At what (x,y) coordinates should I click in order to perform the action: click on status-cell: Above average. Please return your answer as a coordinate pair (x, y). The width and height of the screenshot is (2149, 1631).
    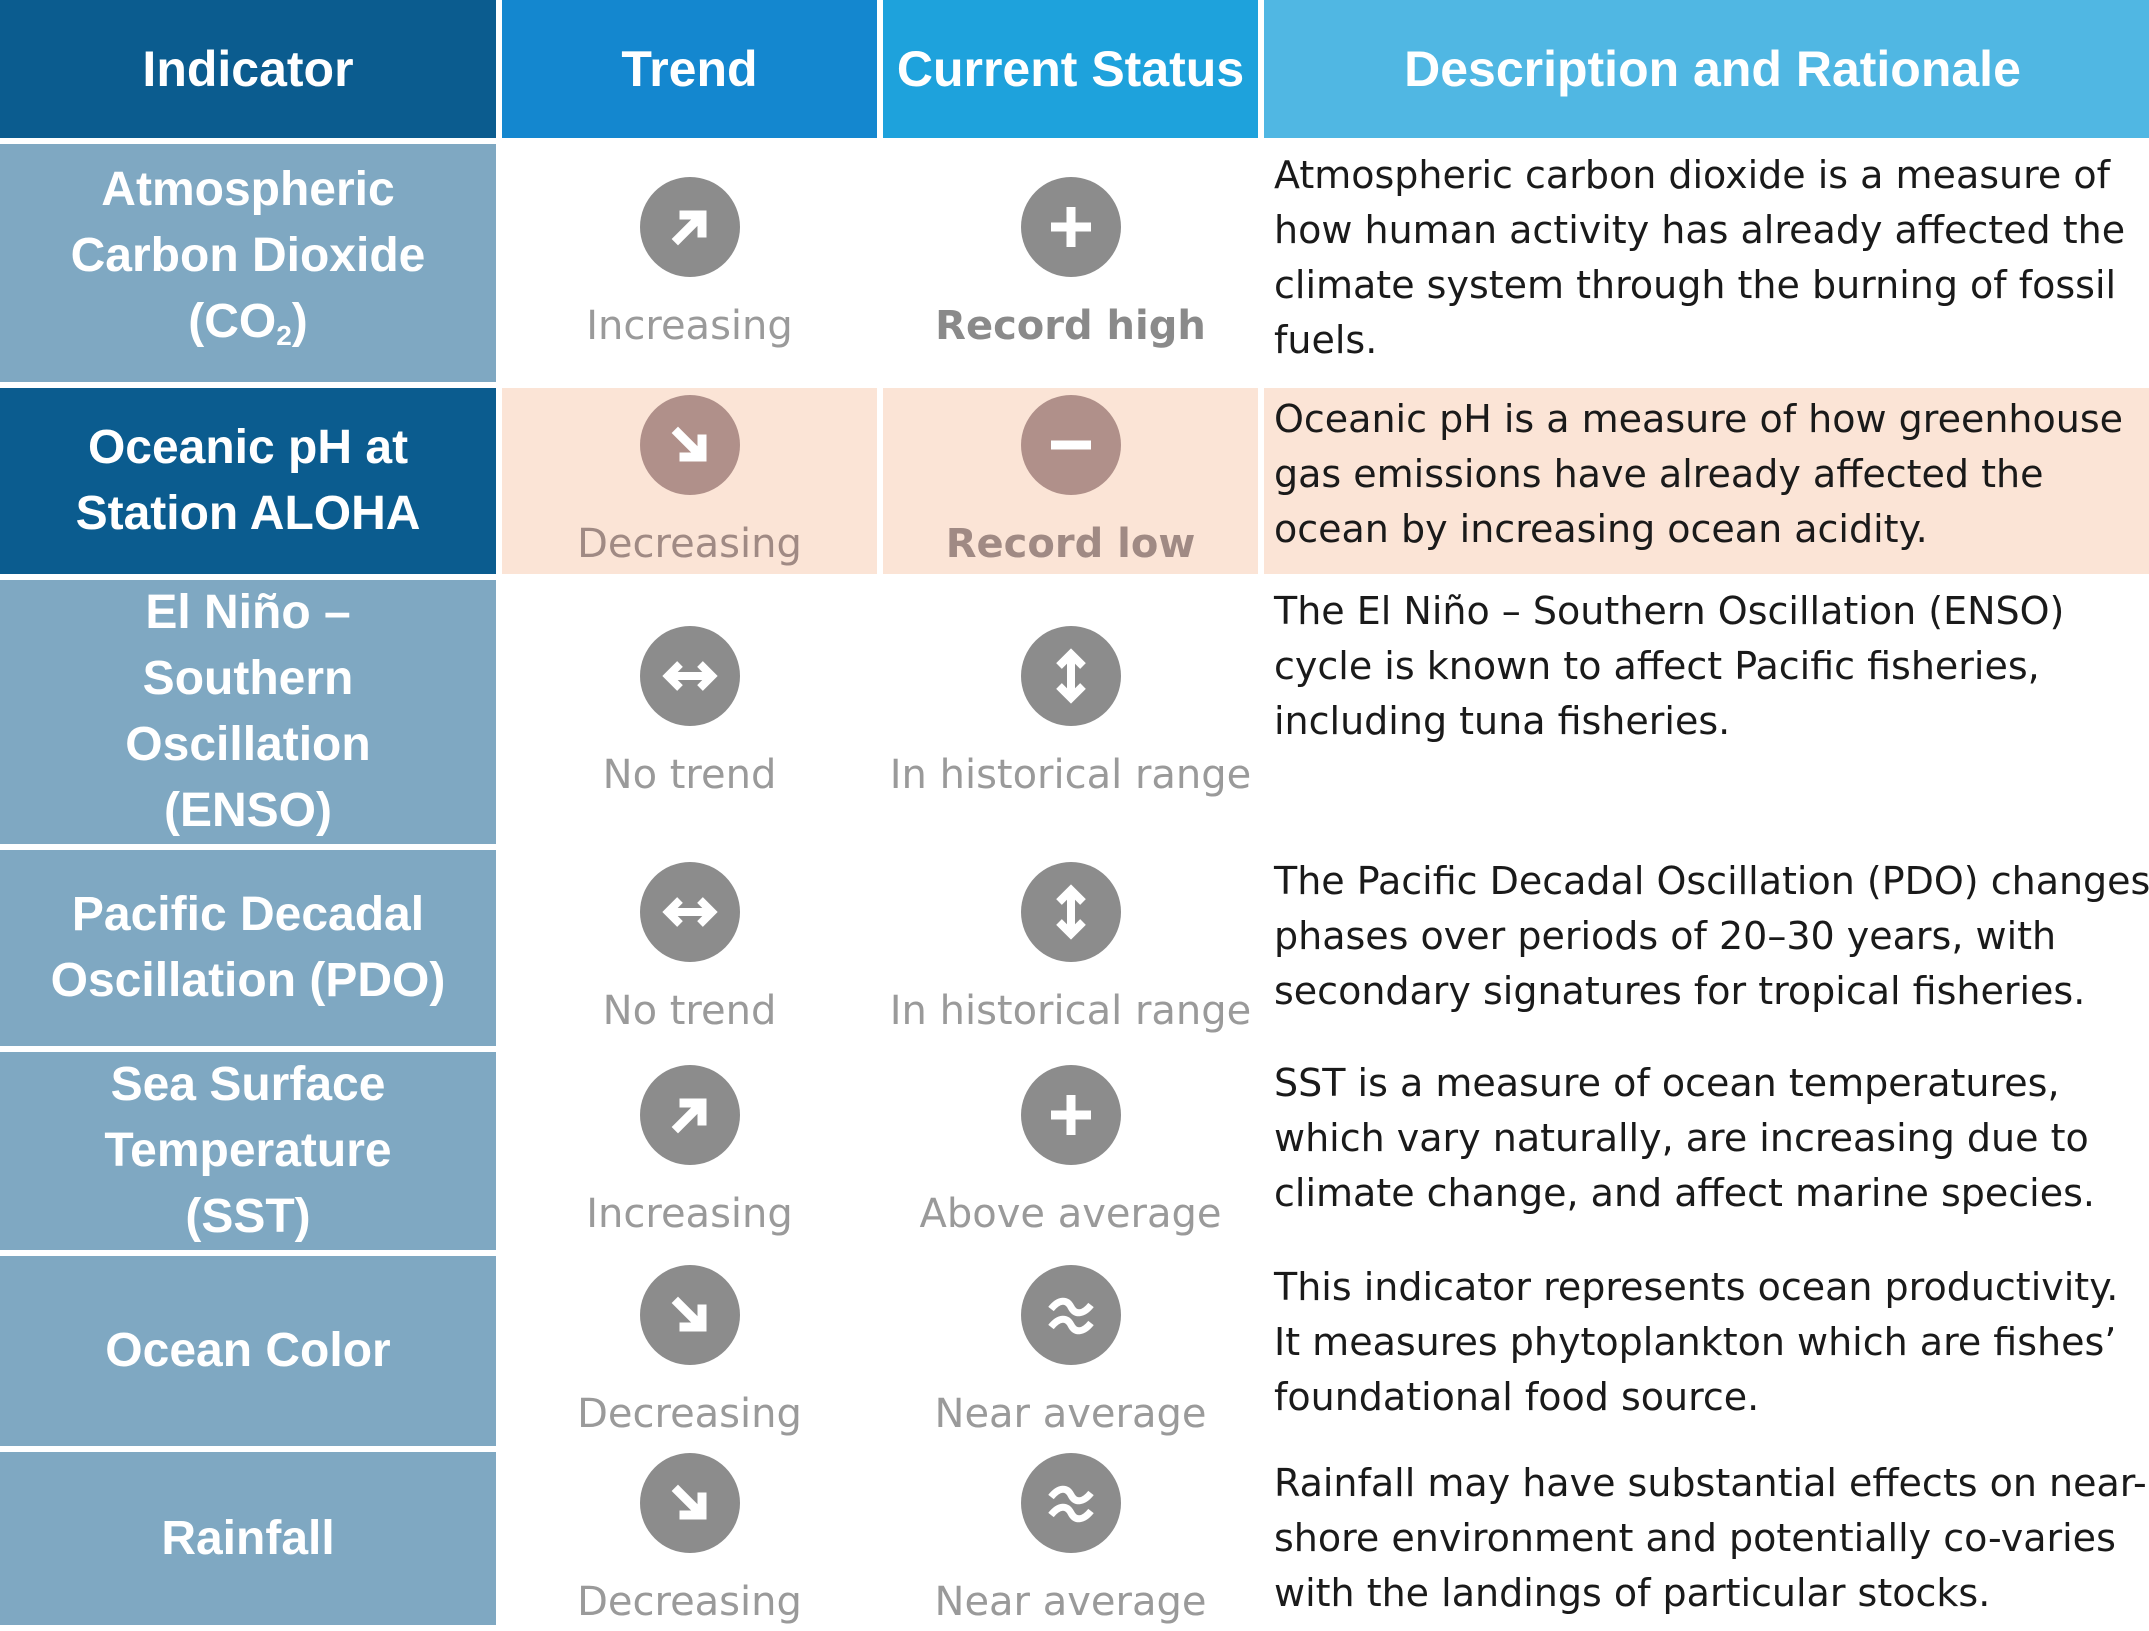
    Looking at the image, I should click on (1070, 1151).